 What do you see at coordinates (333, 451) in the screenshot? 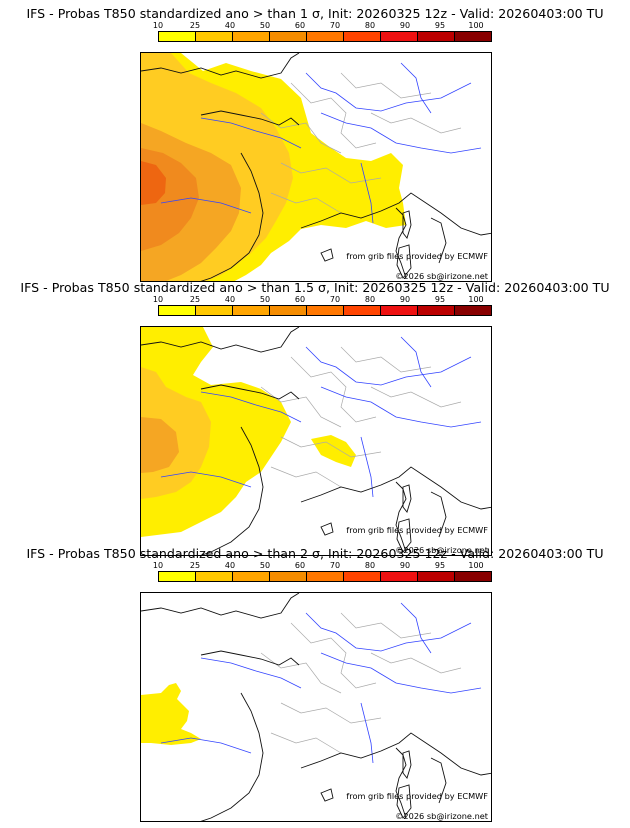
I see `prob-area-10b` at bounding box center [333, 451].